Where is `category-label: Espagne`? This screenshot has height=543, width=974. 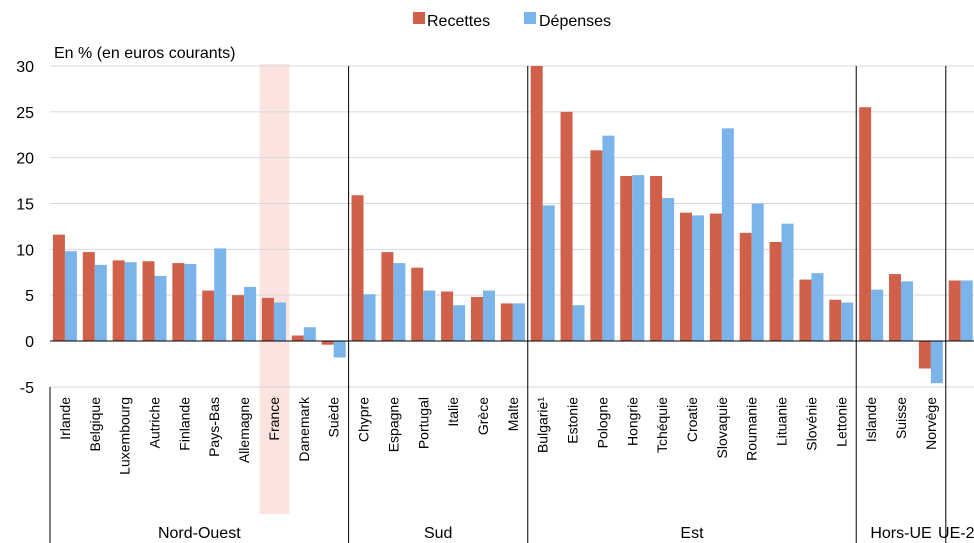
category-label: Espagne is located at coordinates (393, 424).